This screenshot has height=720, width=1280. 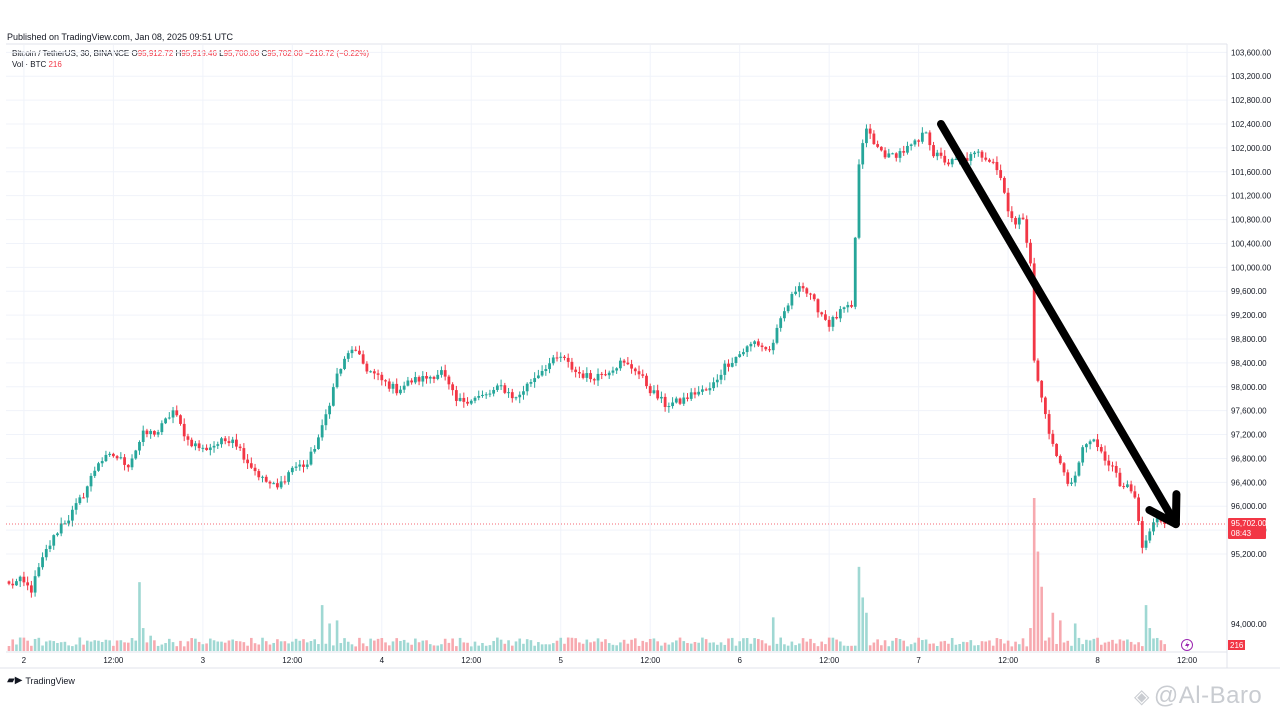 I want to click on last-price-label: 95,702.00, so click(x=1249, y=523).